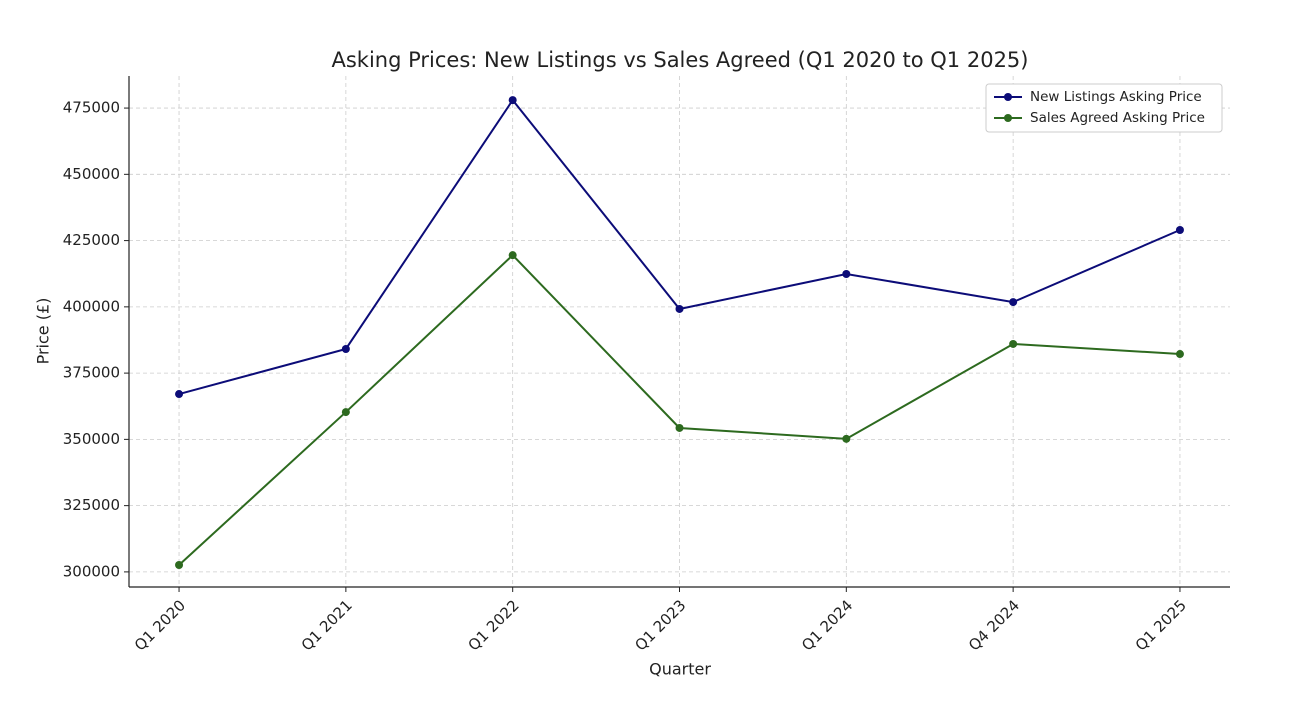  What do you see at coordinates (680, 669) in the screenshot?
I see `x-axis-label: Quarter` at bounding box center [680, 669].